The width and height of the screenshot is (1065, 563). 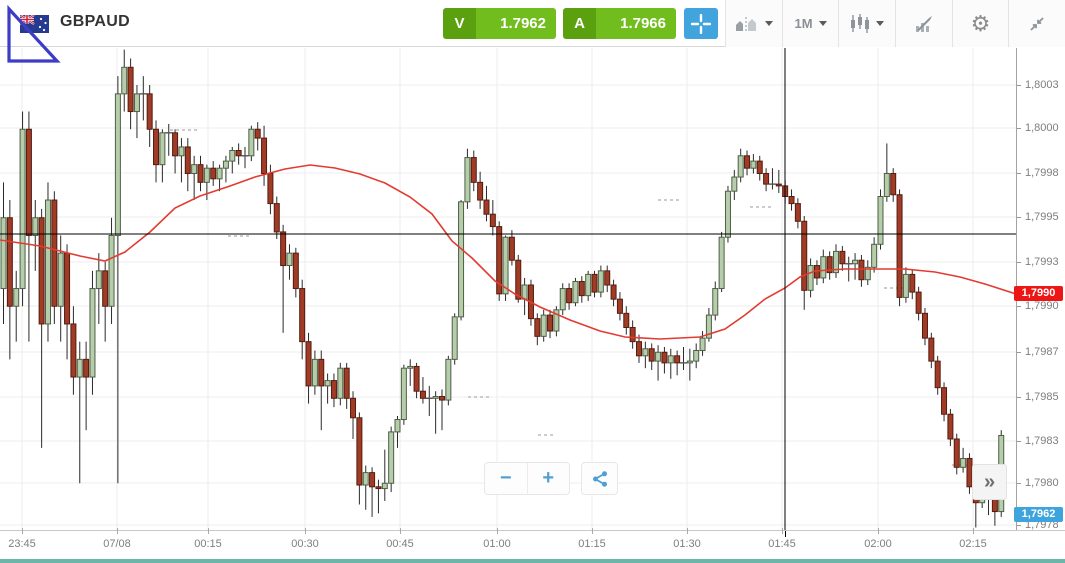 What do you see at coordinates (619, 23) in the screenshot?
I see `buy-quote-button: A 1.7966` at bounding box center [619, 23].